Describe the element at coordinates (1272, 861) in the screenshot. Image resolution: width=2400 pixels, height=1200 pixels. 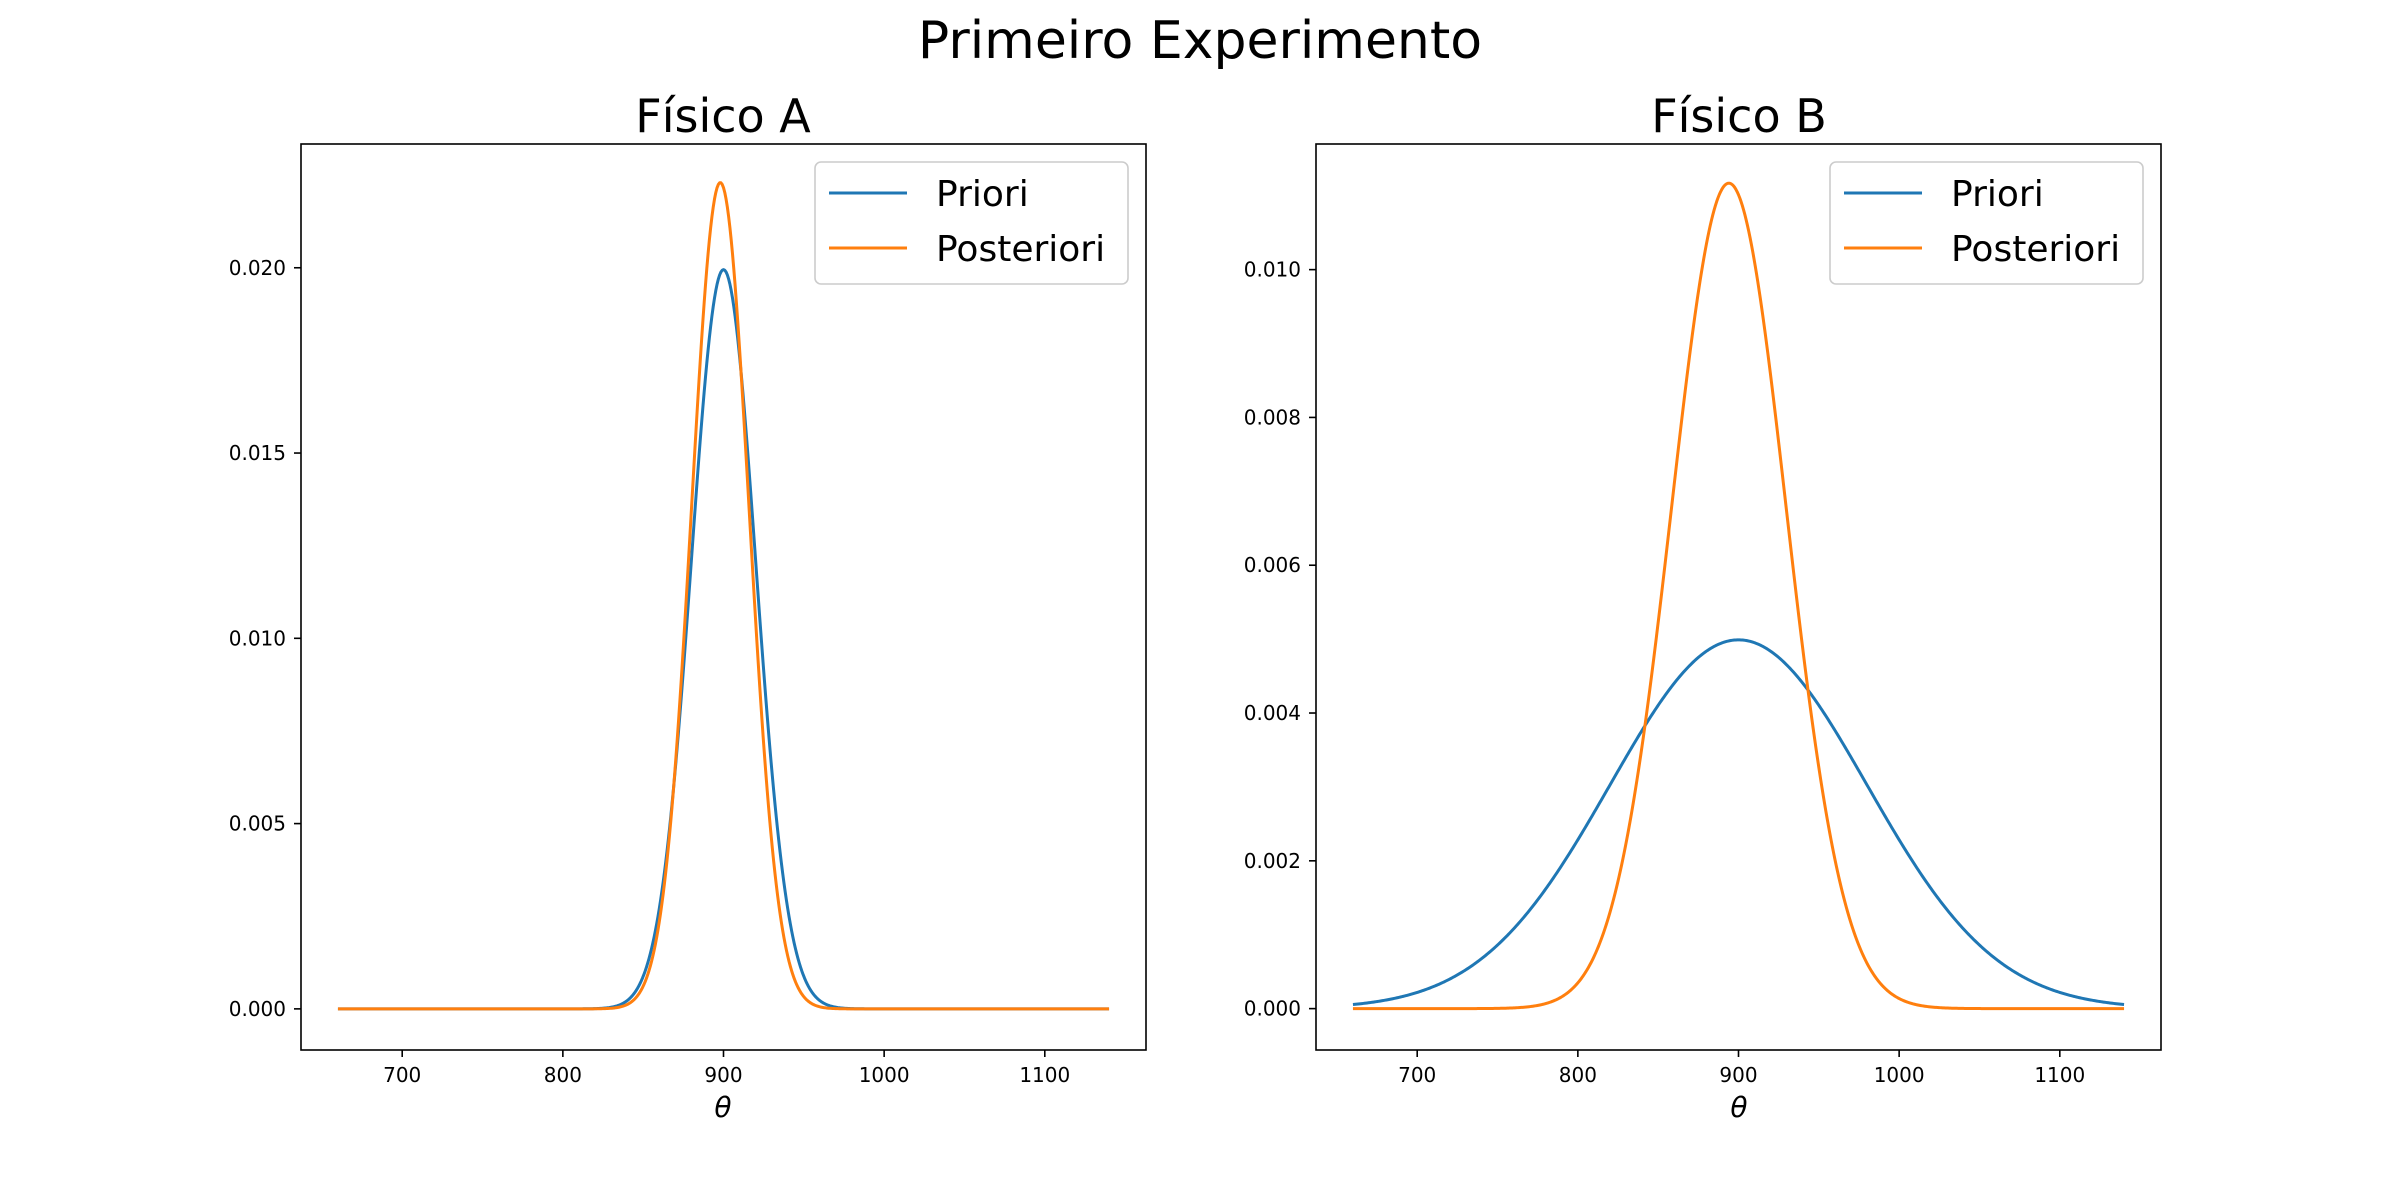
I see `y-tick-label: 0.002` at that location.